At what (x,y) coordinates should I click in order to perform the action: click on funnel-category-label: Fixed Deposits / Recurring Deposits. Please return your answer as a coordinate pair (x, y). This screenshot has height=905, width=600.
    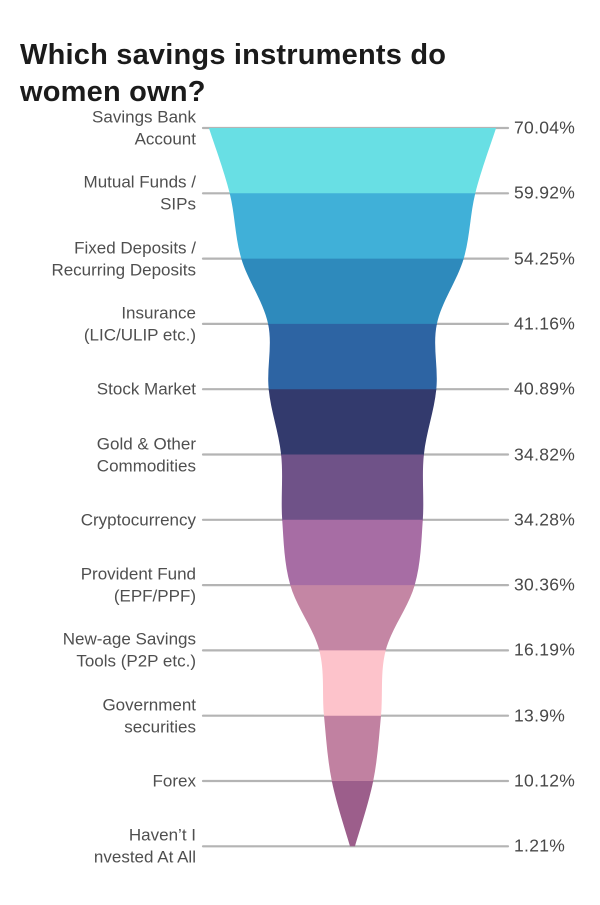
    Looking at the image, I should click on (123, 259).